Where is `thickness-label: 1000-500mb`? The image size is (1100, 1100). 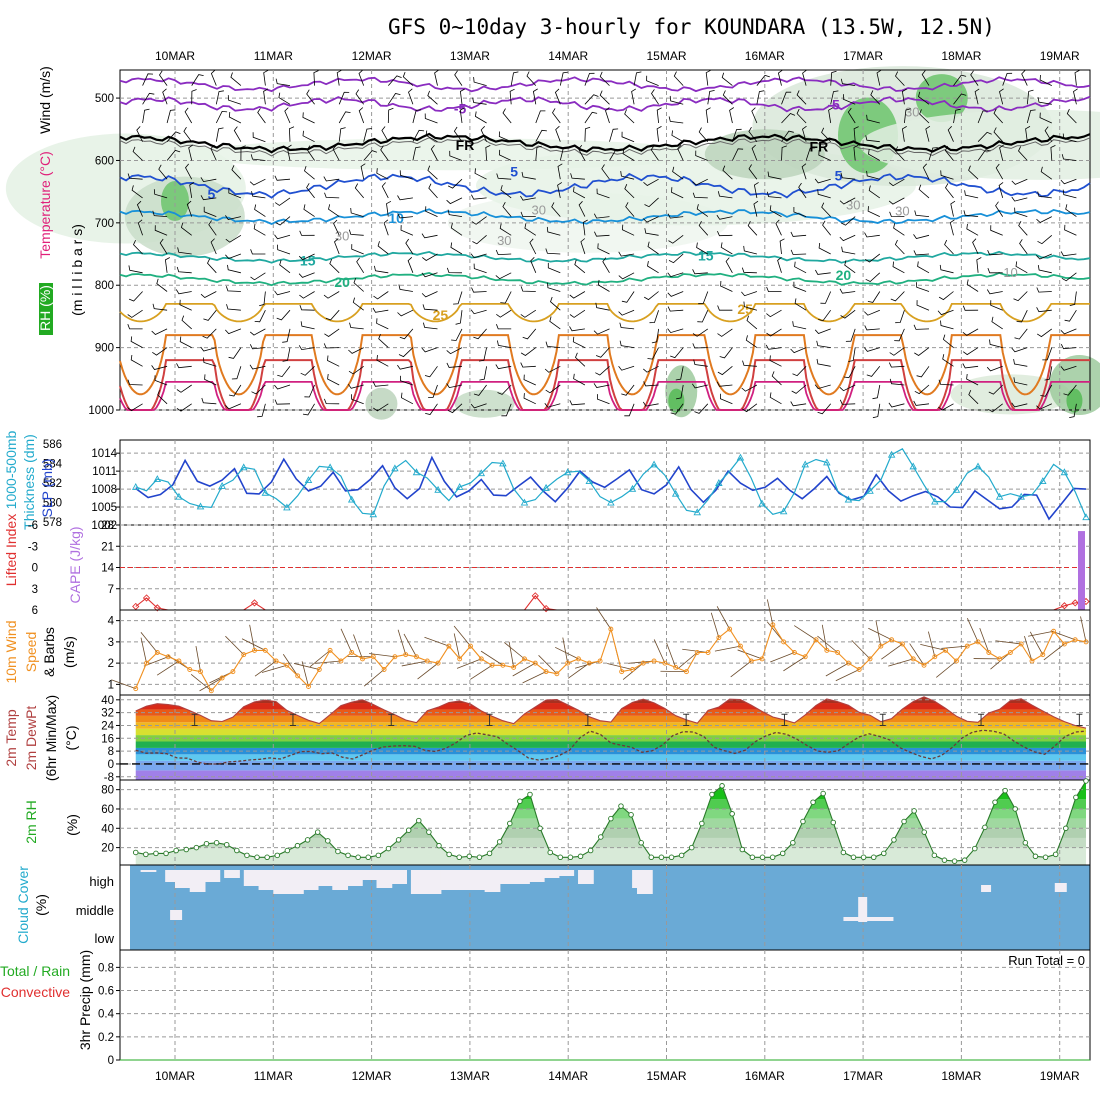 thickness-label: 1000-500mb is located at coordinates (11, 469).